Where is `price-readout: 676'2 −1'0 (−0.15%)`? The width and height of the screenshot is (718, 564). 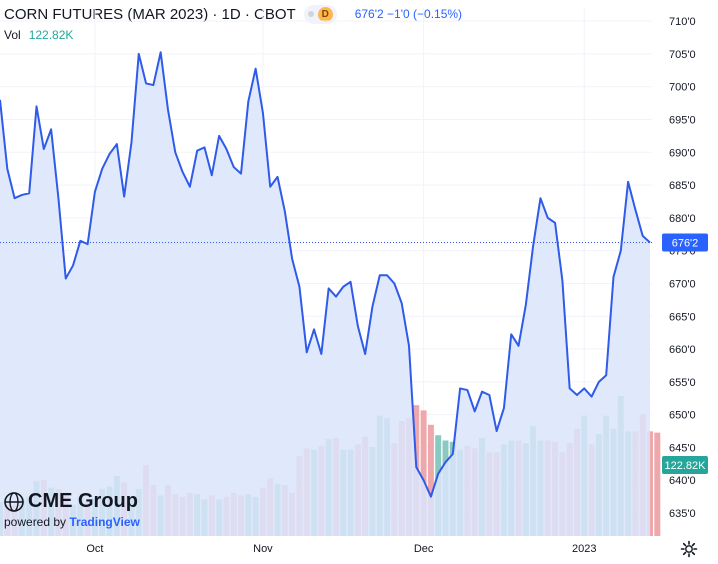 price-readout: 676'2 −1'0 (−0.15%) is located at coordinates (408, 14).